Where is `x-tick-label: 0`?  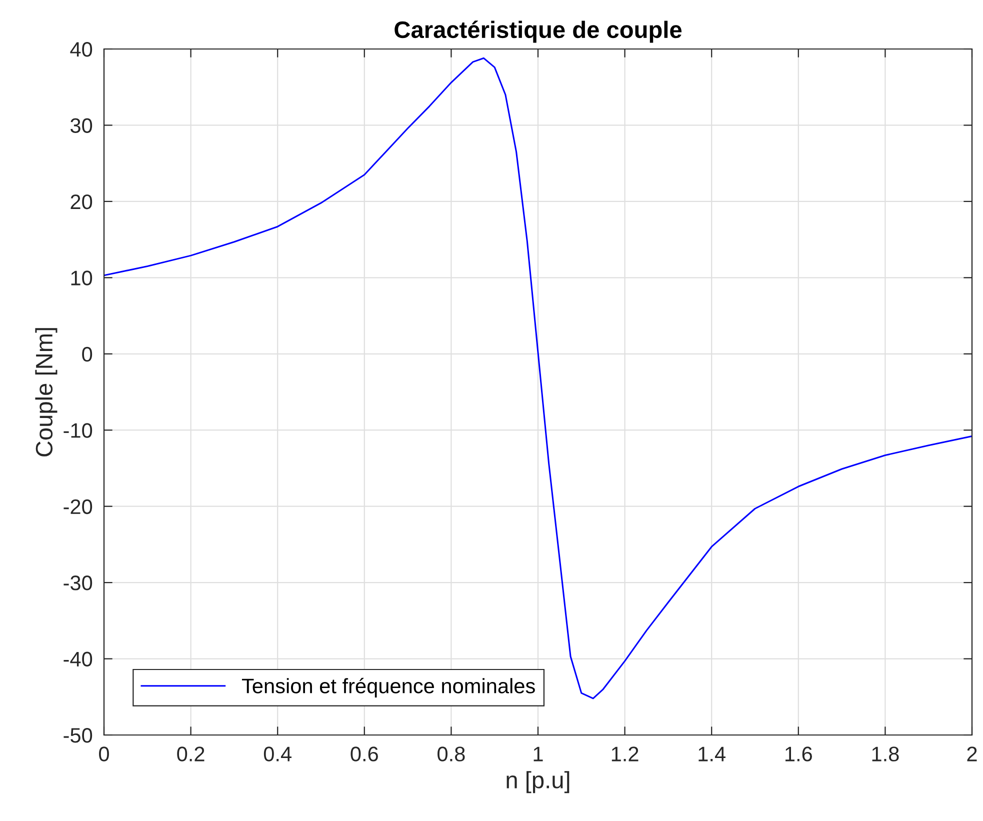 x-tick-label: 0 is located at coordinates (104, 754).